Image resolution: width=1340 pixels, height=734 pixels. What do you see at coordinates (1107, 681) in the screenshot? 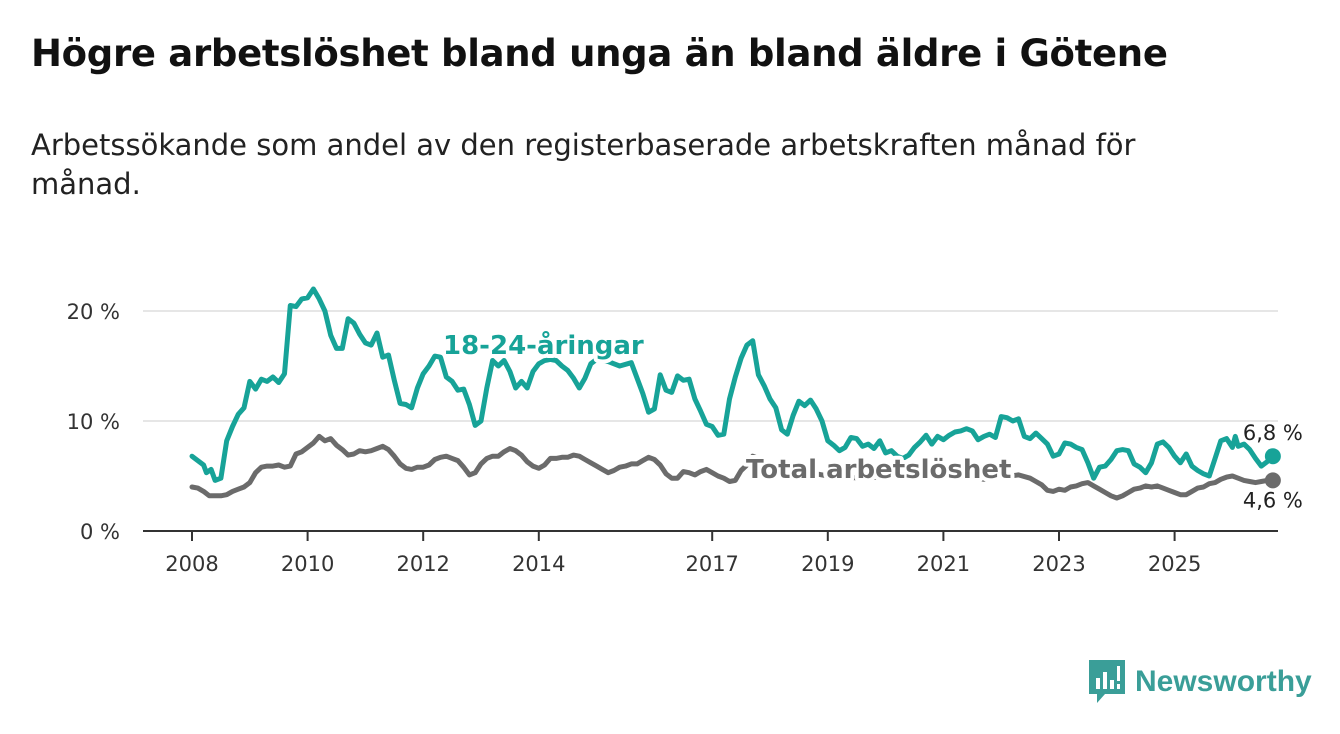
I see `newsworthy-logo-icon` at bounding box center [1107, 681].